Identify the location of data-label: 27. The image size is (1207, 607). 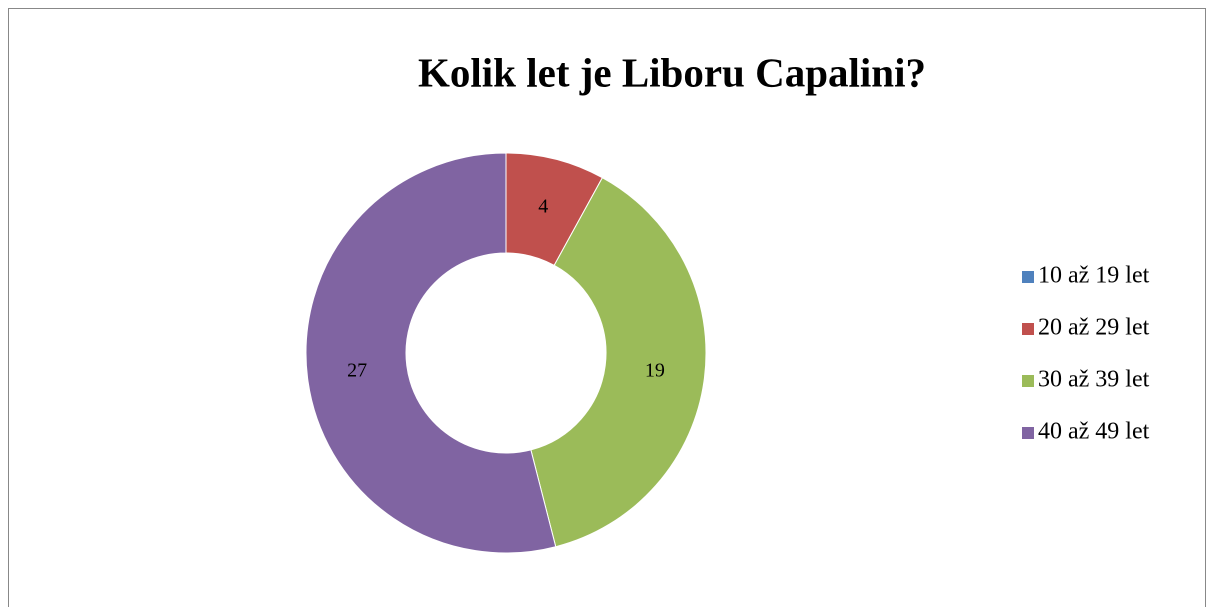
(357, 370).